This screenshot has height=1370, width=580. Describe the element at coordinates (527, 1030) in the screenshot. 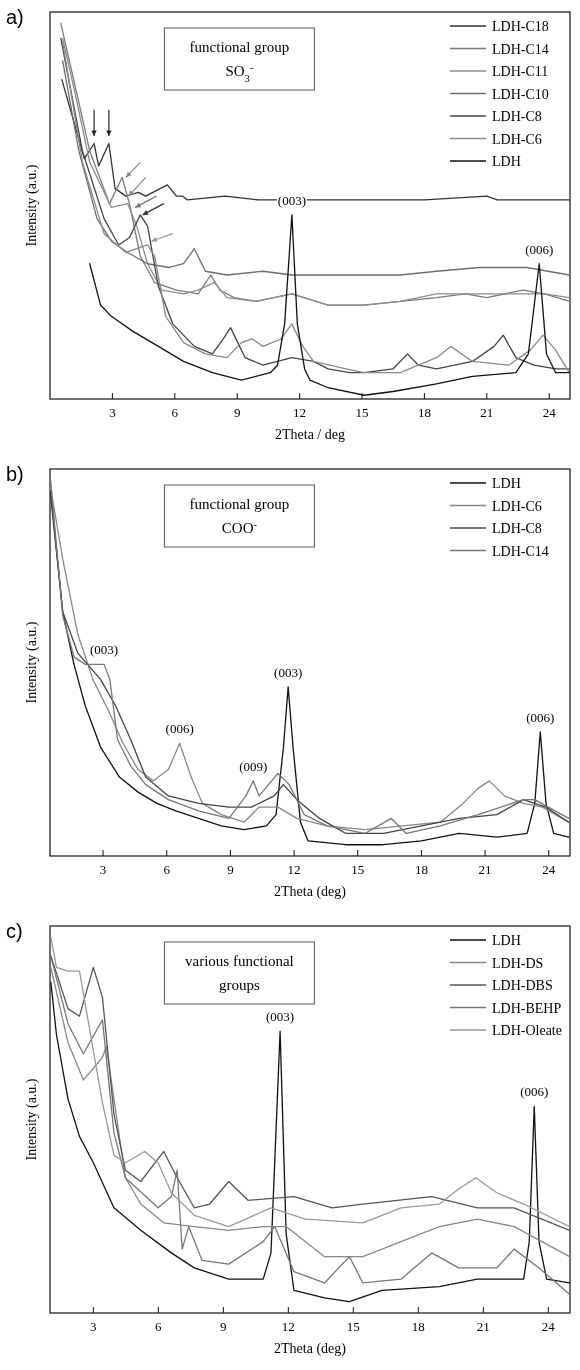

I see `legend-label: LDH-Oleate` at that location.